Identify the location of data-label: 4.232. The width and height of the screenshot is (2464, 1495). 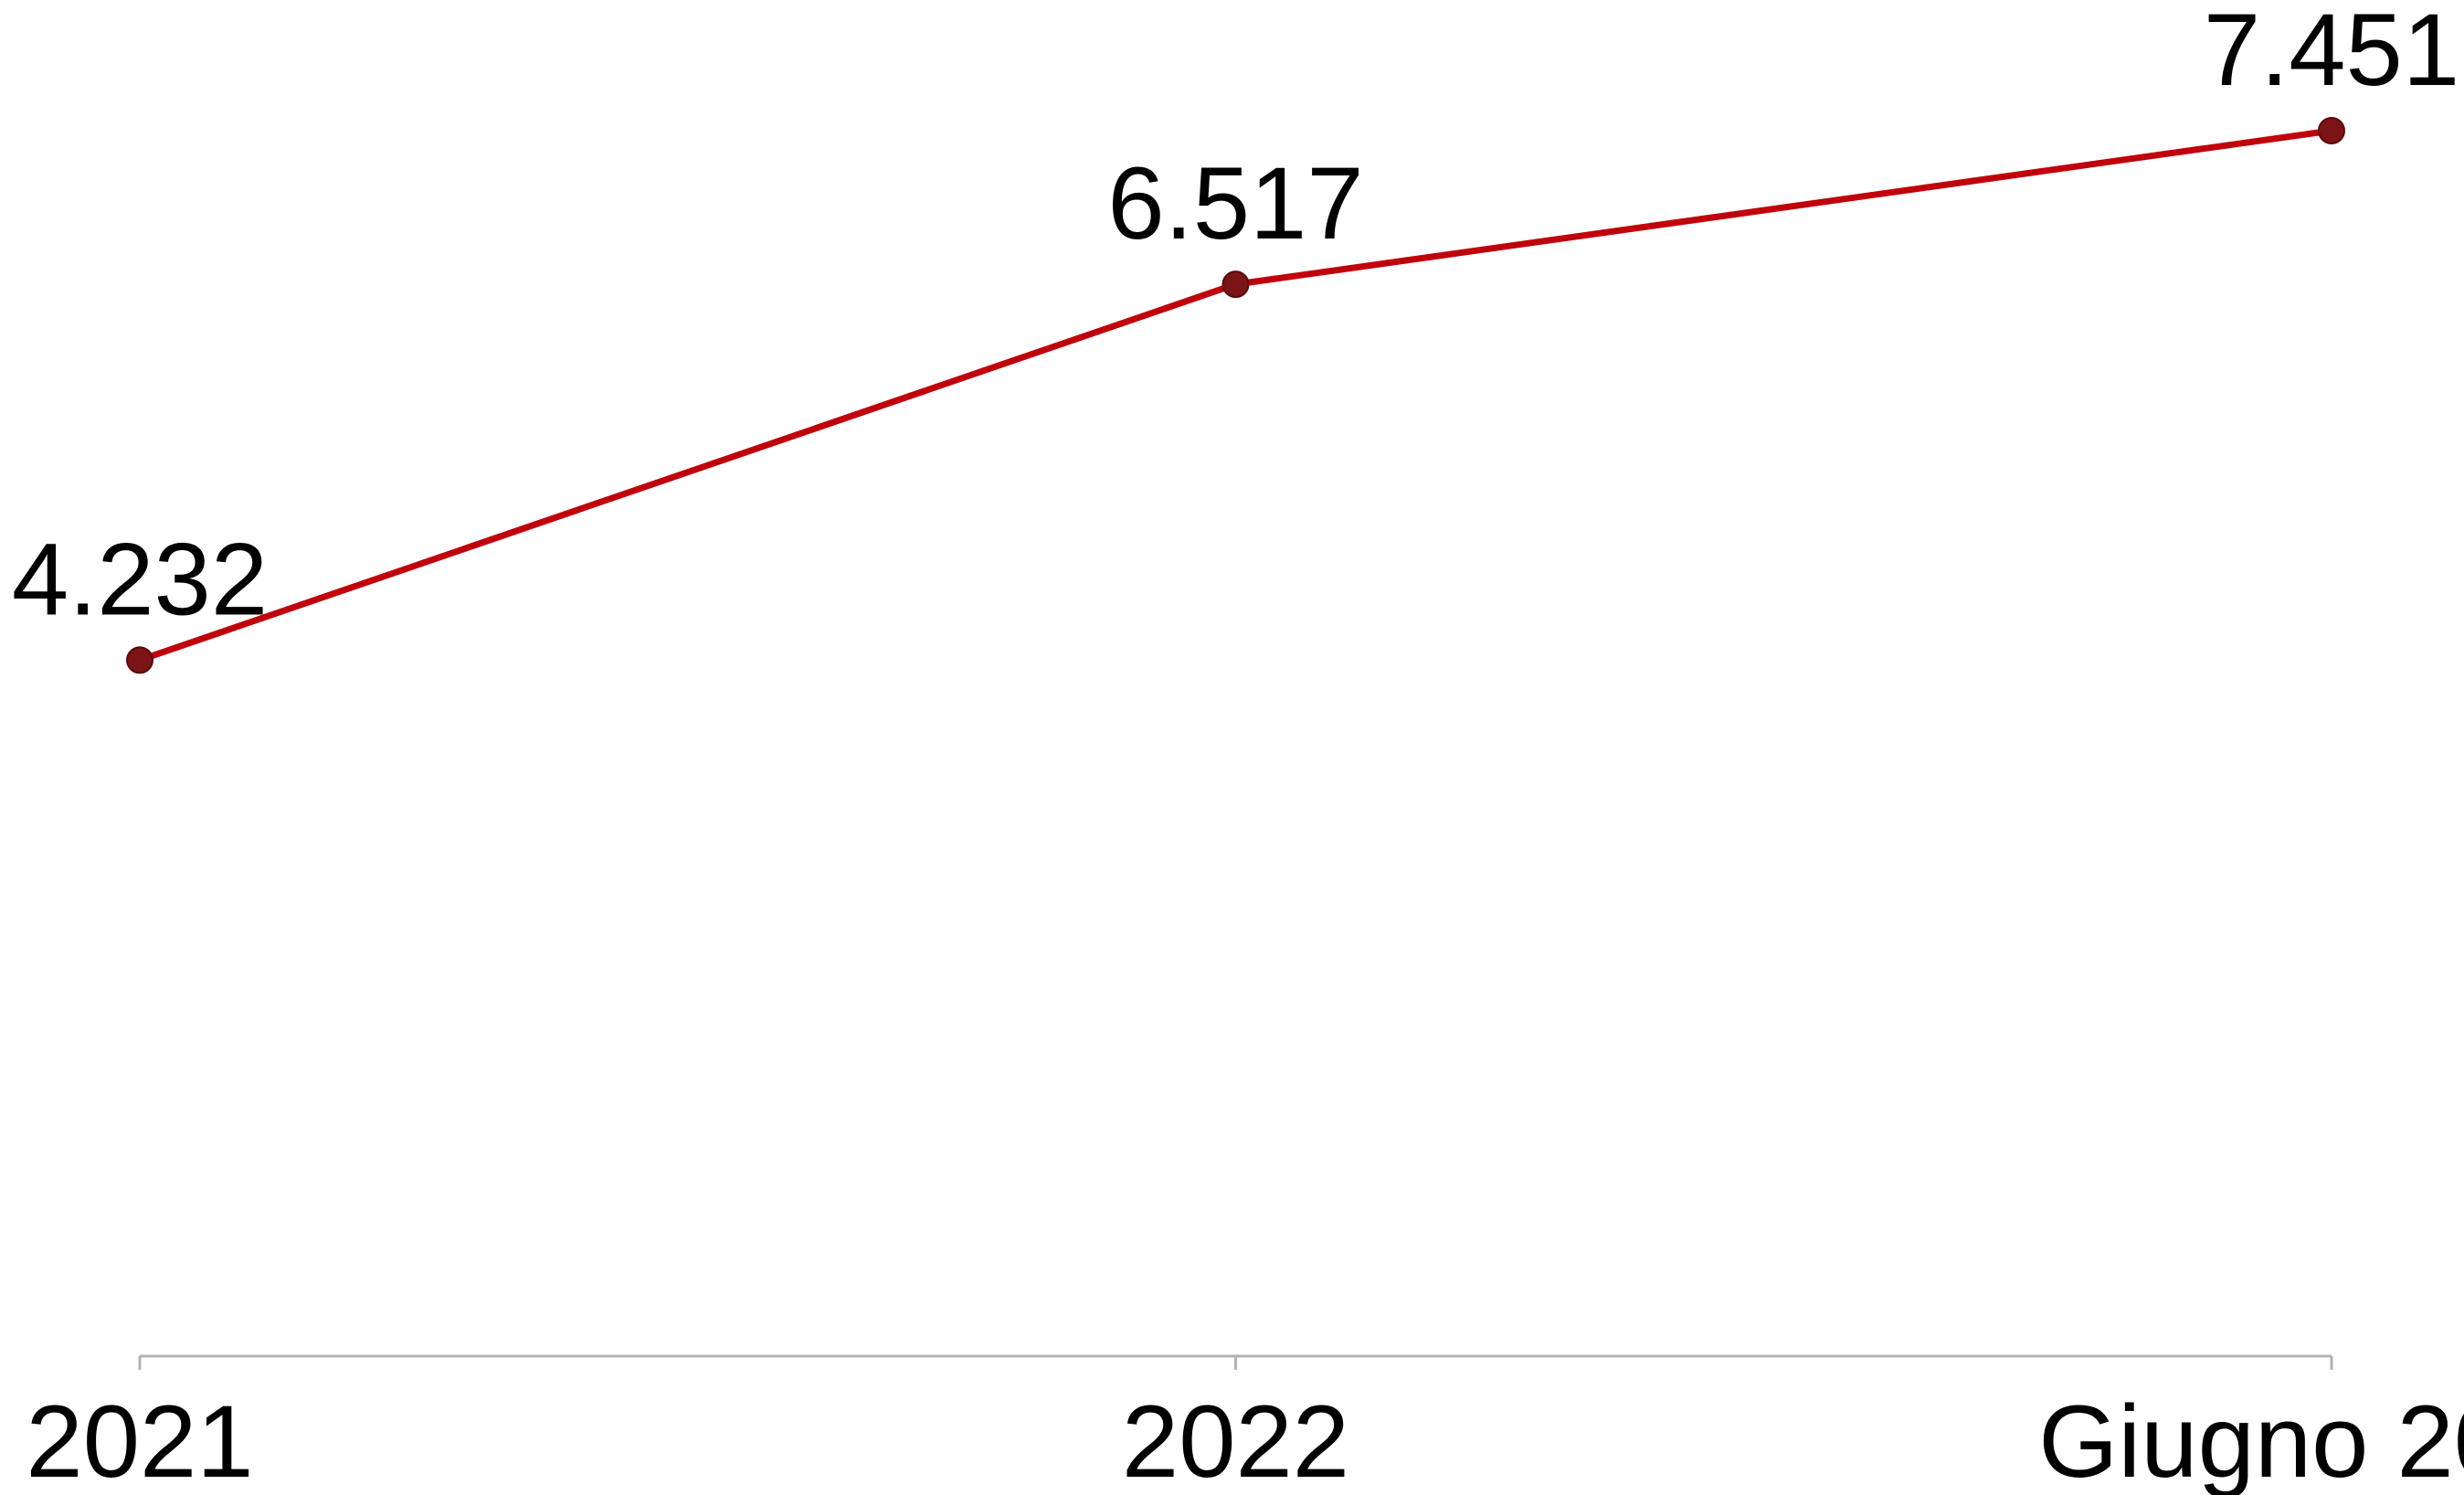
(140, 579).